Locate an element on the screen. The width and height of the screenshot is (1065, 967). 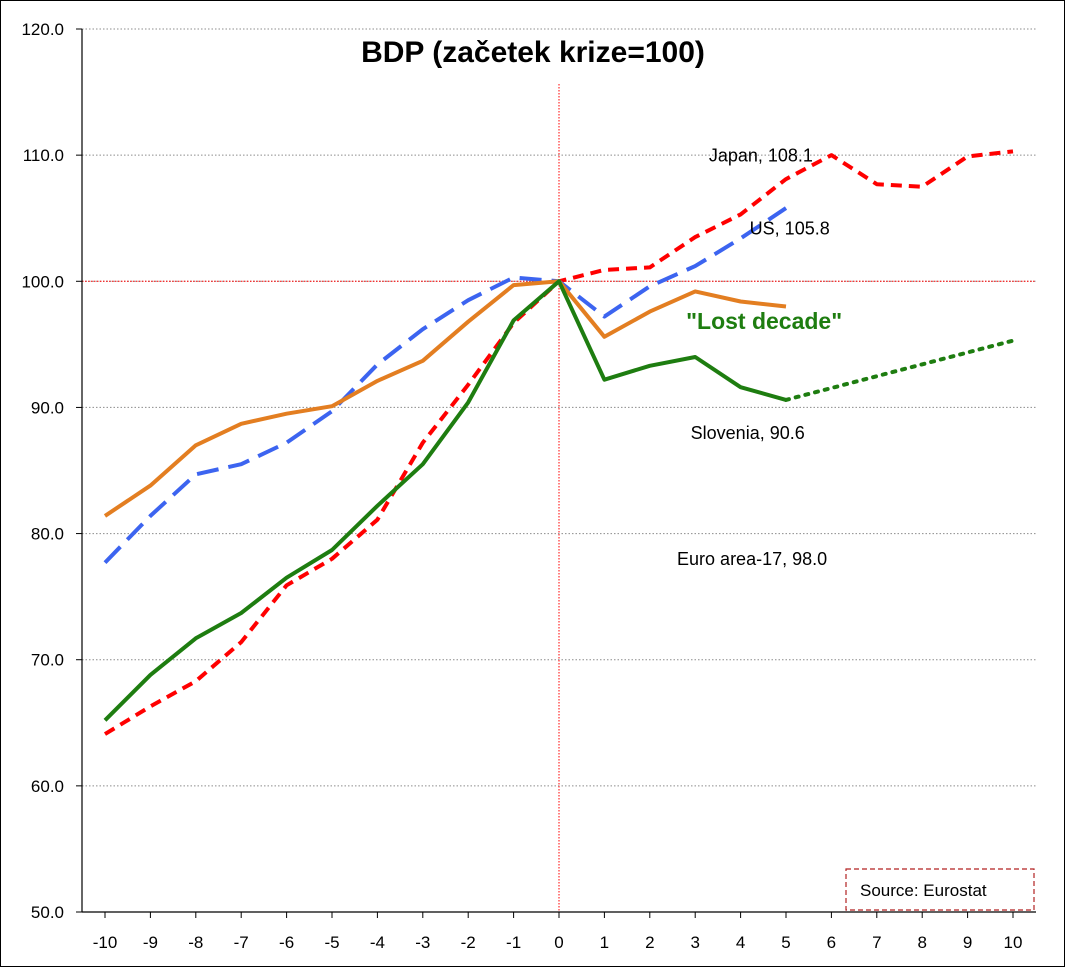
annotation-euro-area-17-98-0: Euro area-17, 98.0 is located at coordinates (752, 559).